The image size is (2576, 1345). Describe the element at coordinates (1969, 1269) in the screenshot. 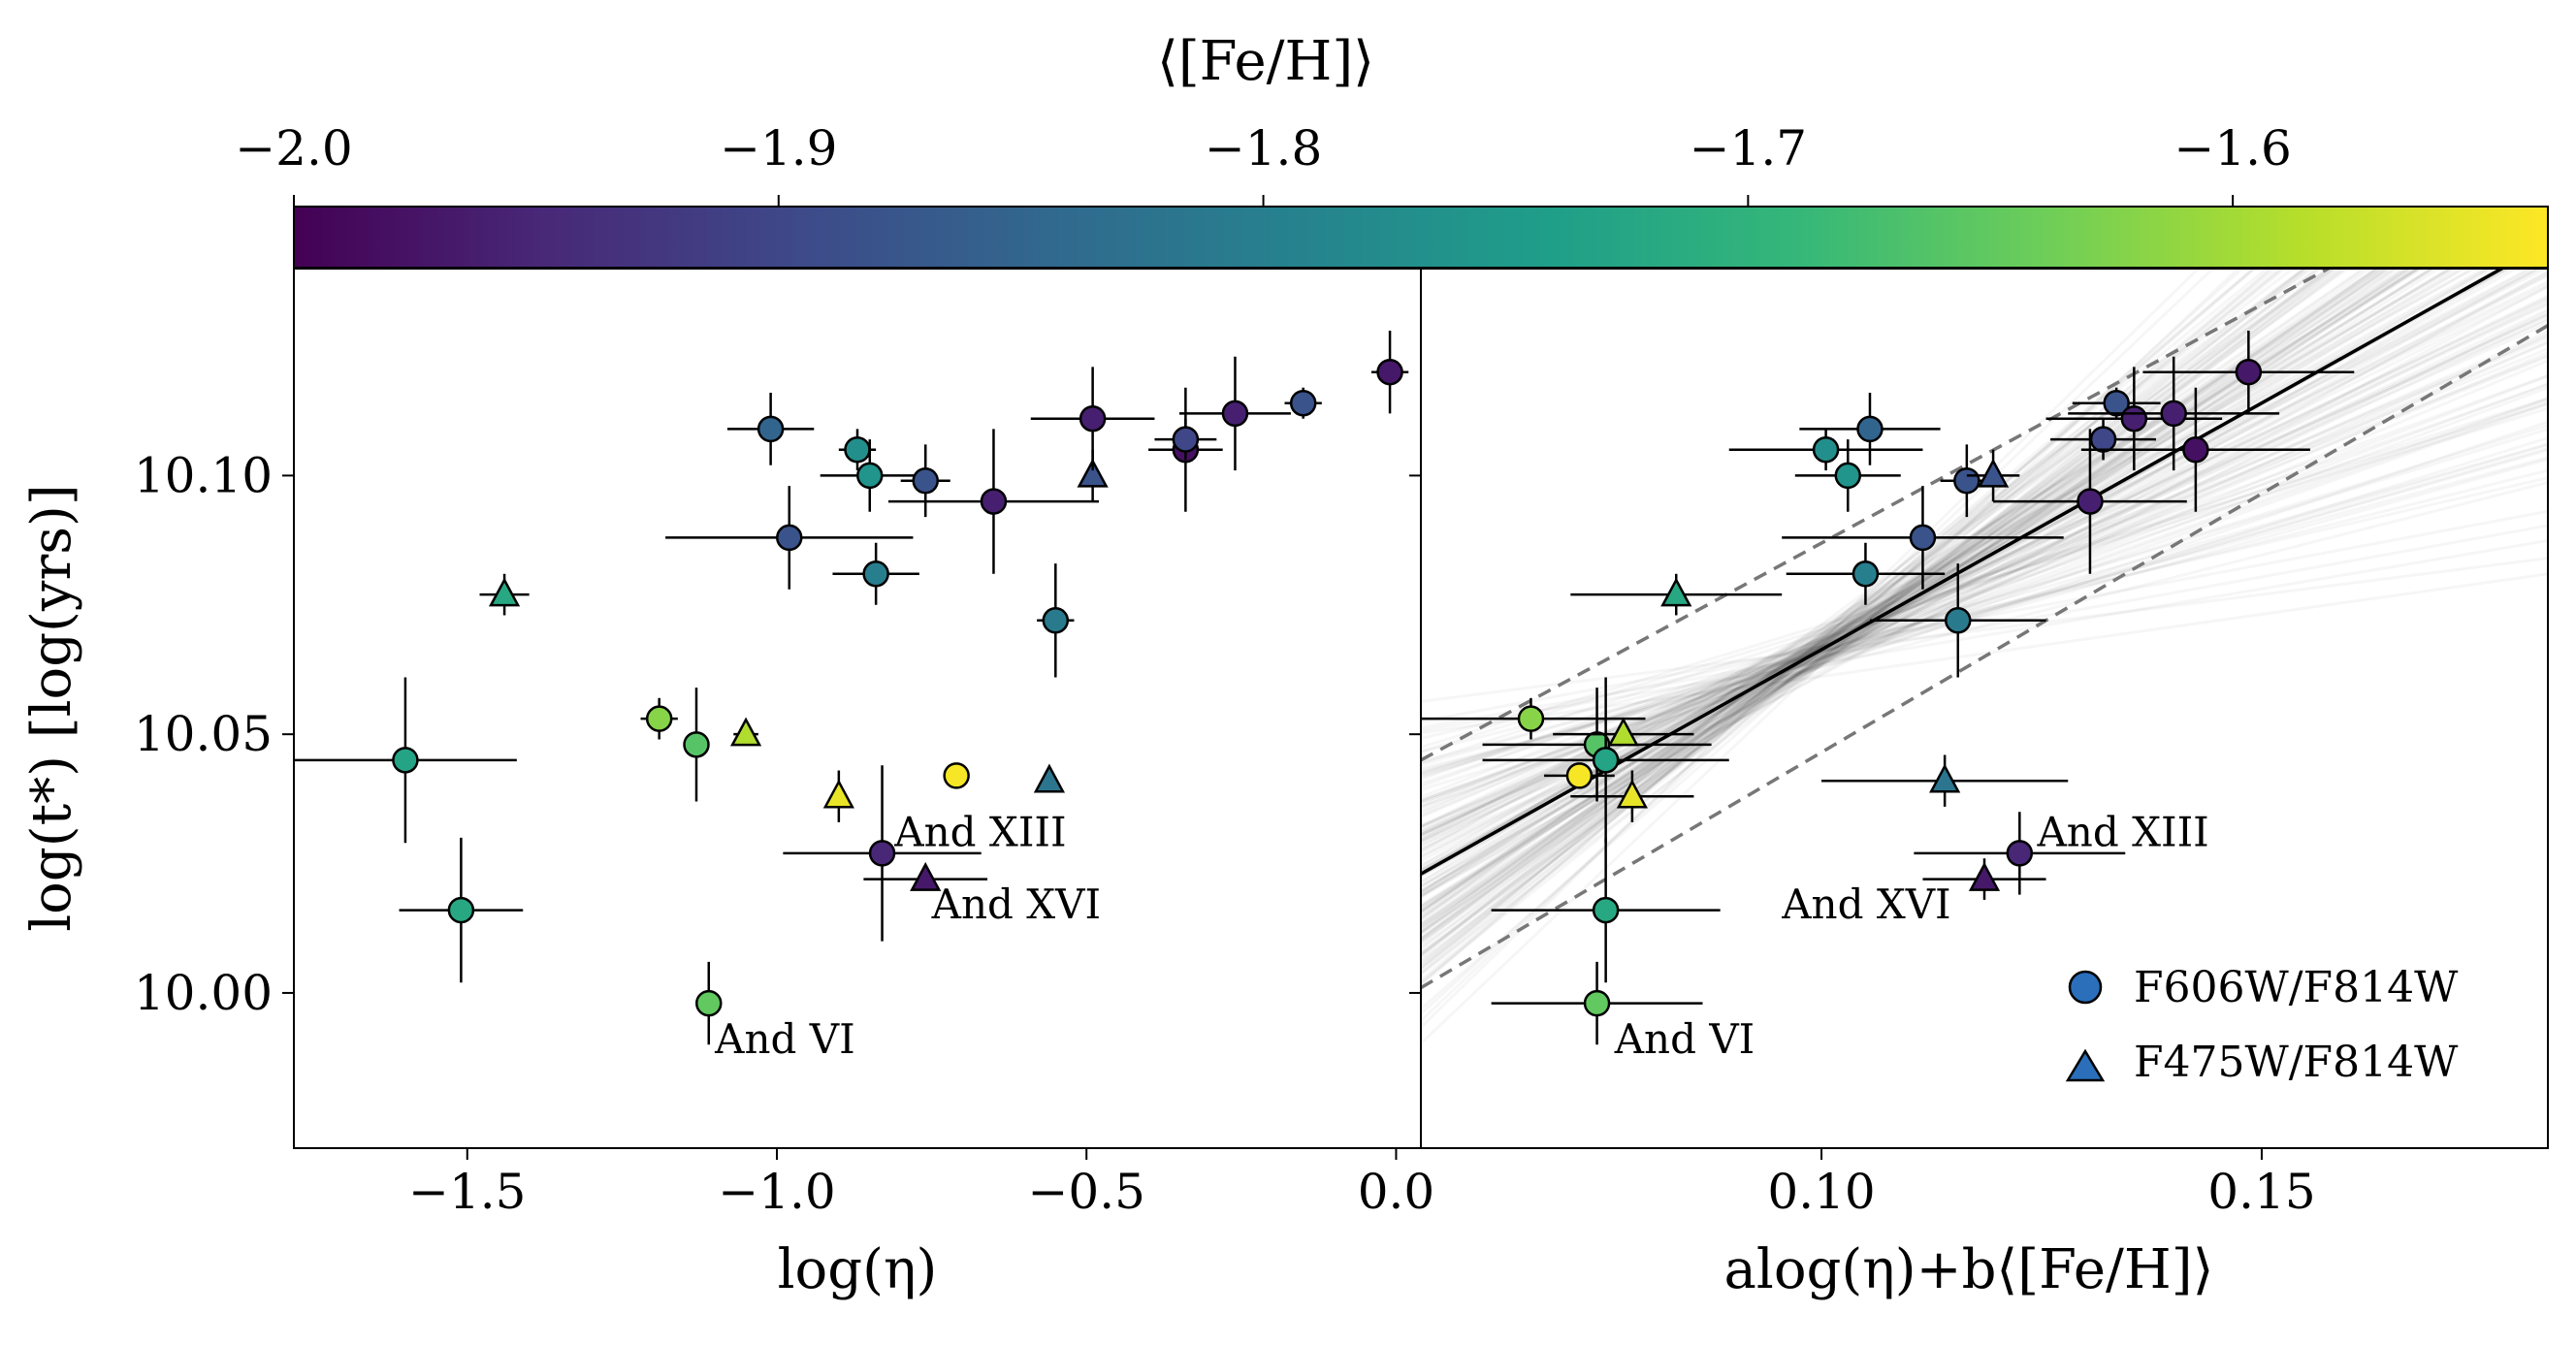

I see `right-xlabel: alog(η)+b⟨[Fe/H]⟩` at that location.